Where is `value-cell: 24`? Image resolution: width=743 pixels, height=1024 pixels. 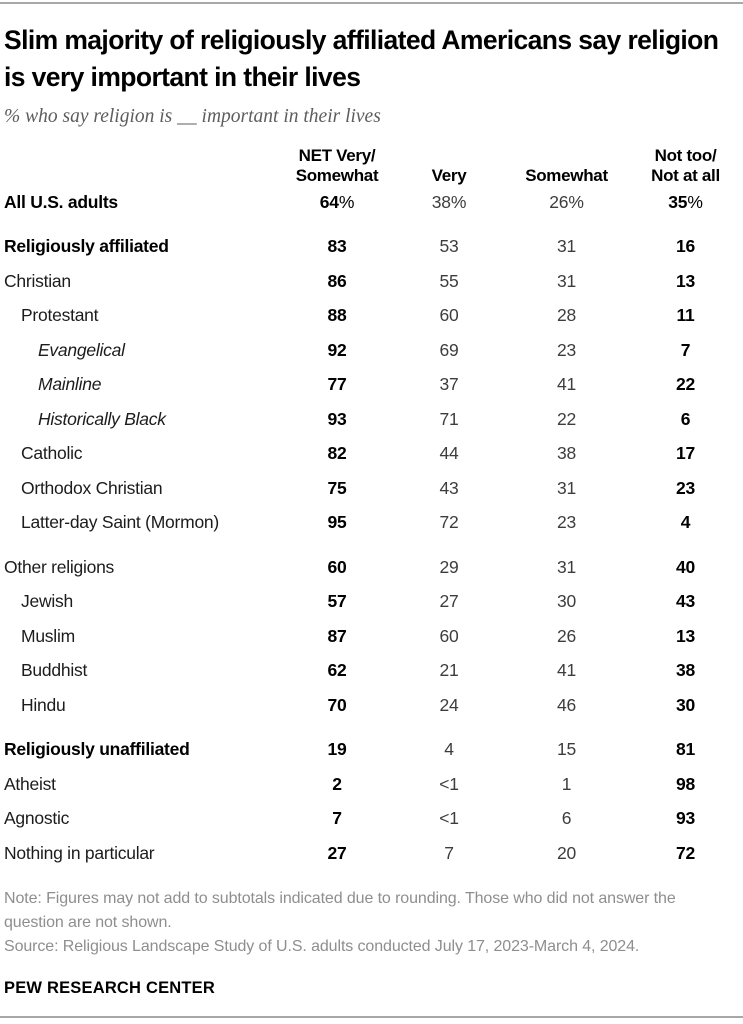 value-cell: 24 is located at coordinates (449, 705).